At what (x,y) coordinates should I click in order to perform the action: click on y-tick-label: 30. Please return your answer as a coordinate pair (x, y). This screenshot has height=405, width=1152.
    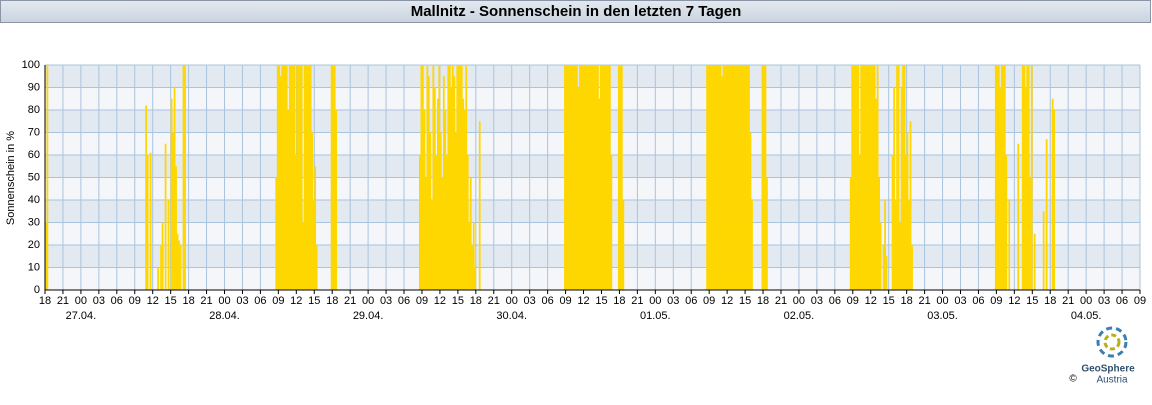
    Looking at the image, I should click on (34, 222).